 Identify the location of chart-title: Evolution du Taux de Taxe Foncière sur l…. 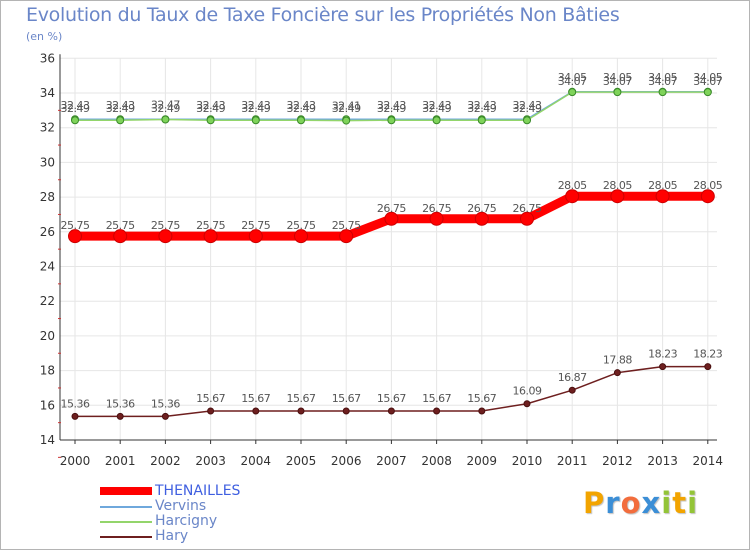
(323, 15).